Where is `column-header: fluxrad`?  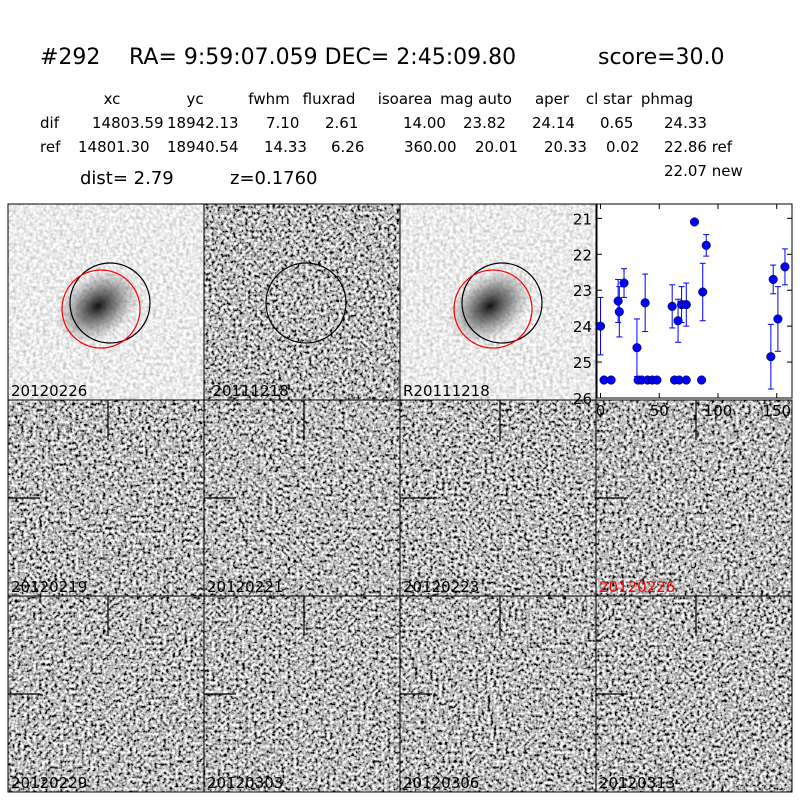
column-header: fluxrad is located at coordinates (329, 99).